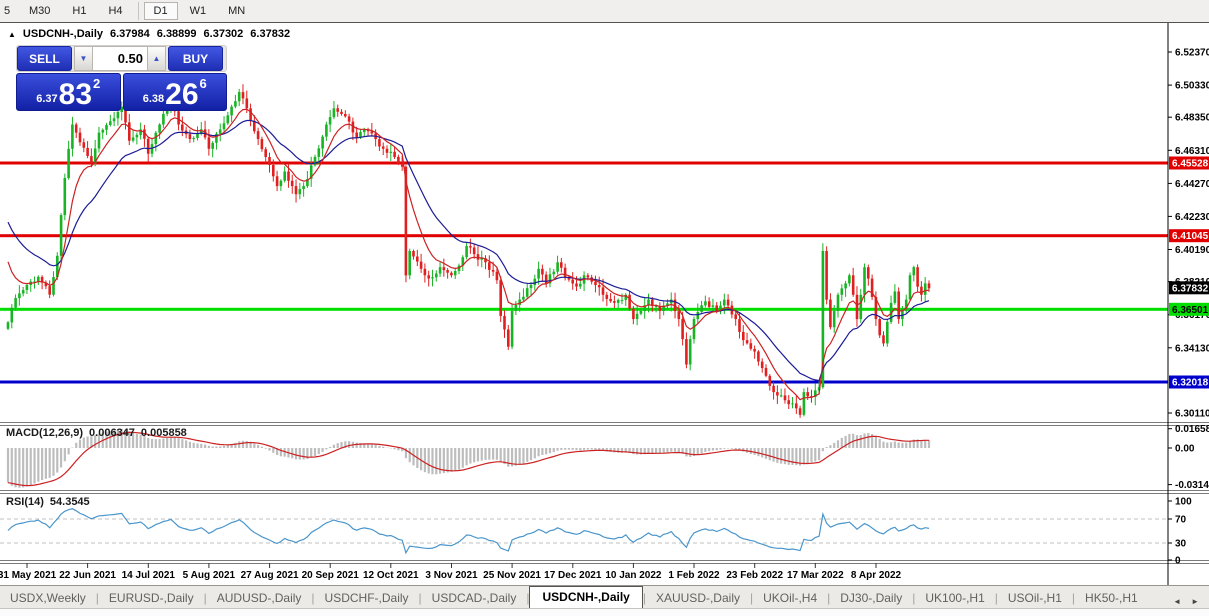 Image resolution: width=1209 pixels, height=616 pixels. I want to click on bottom-tab-usoil-h1: USOil-,H1, so click(1034, 598).